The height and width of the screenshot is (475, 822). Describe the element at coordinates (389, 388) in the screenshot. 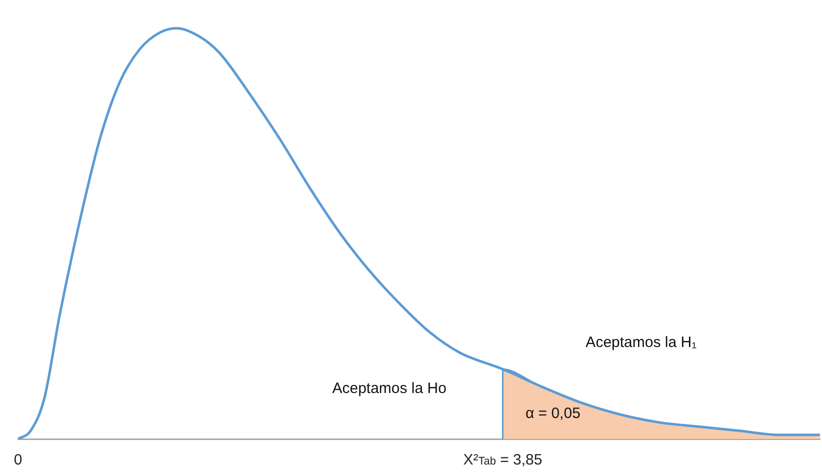

I see `annotation: Aceptamos la Ho` at that location.